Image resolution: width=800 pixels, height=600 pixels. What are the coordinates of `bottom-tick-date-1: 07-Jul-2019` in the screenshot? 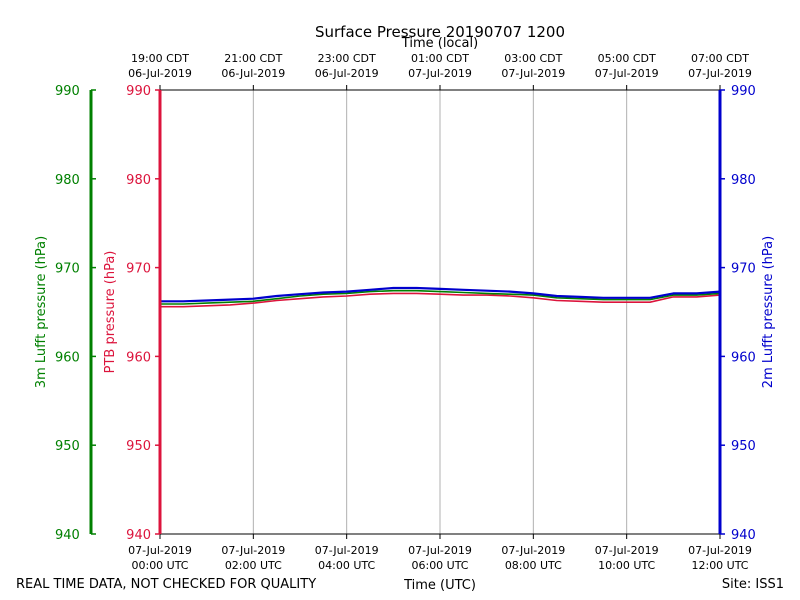 It's located at (253, 550).